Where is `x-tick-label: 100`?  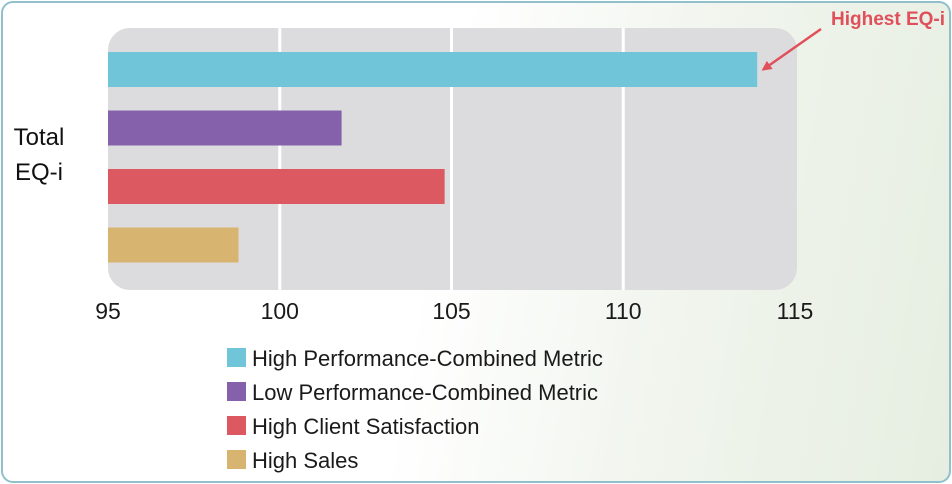 x-tick-label: 100 is located at coordinates (280, 311).